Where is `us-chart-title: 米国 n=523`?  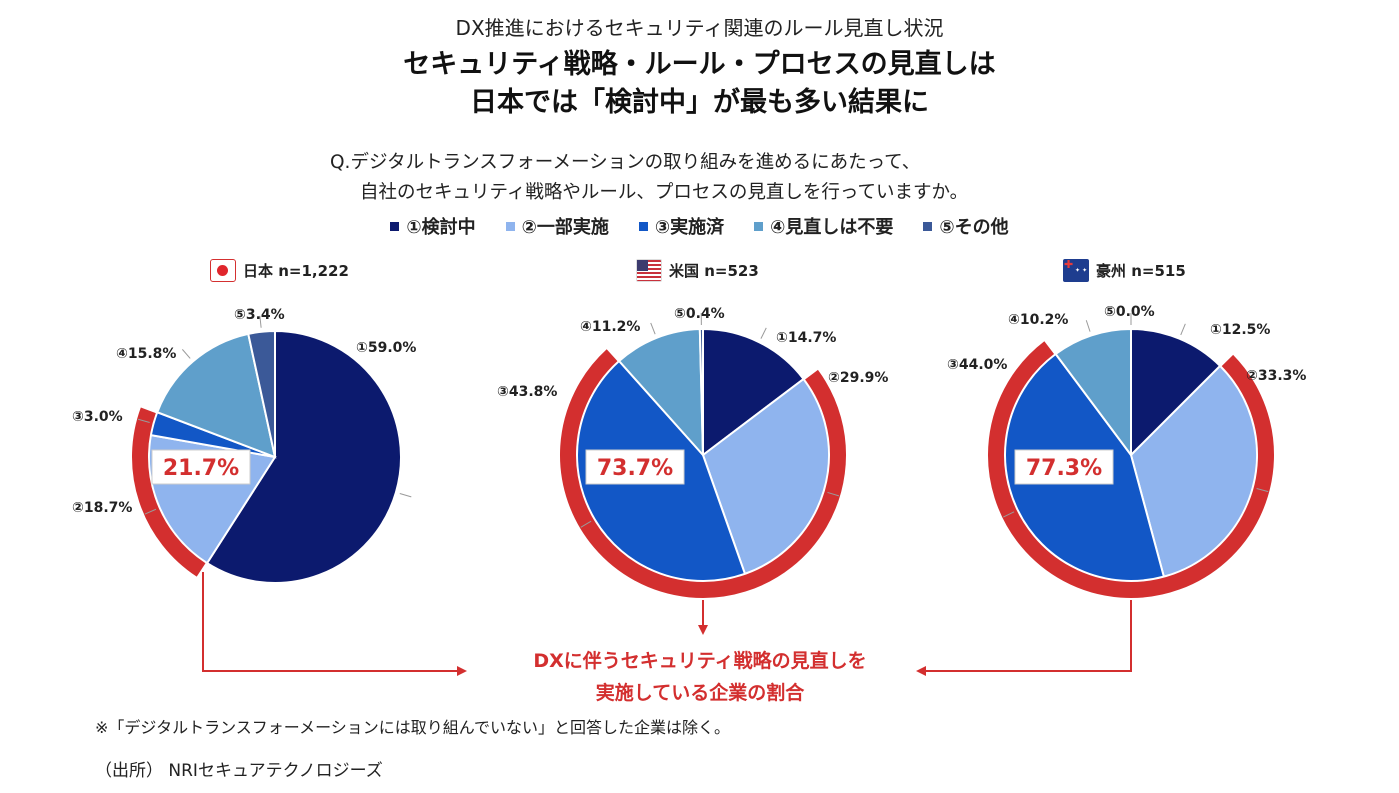
us-chart-title: 米国 n=523 is located at coordinates (697, 270).